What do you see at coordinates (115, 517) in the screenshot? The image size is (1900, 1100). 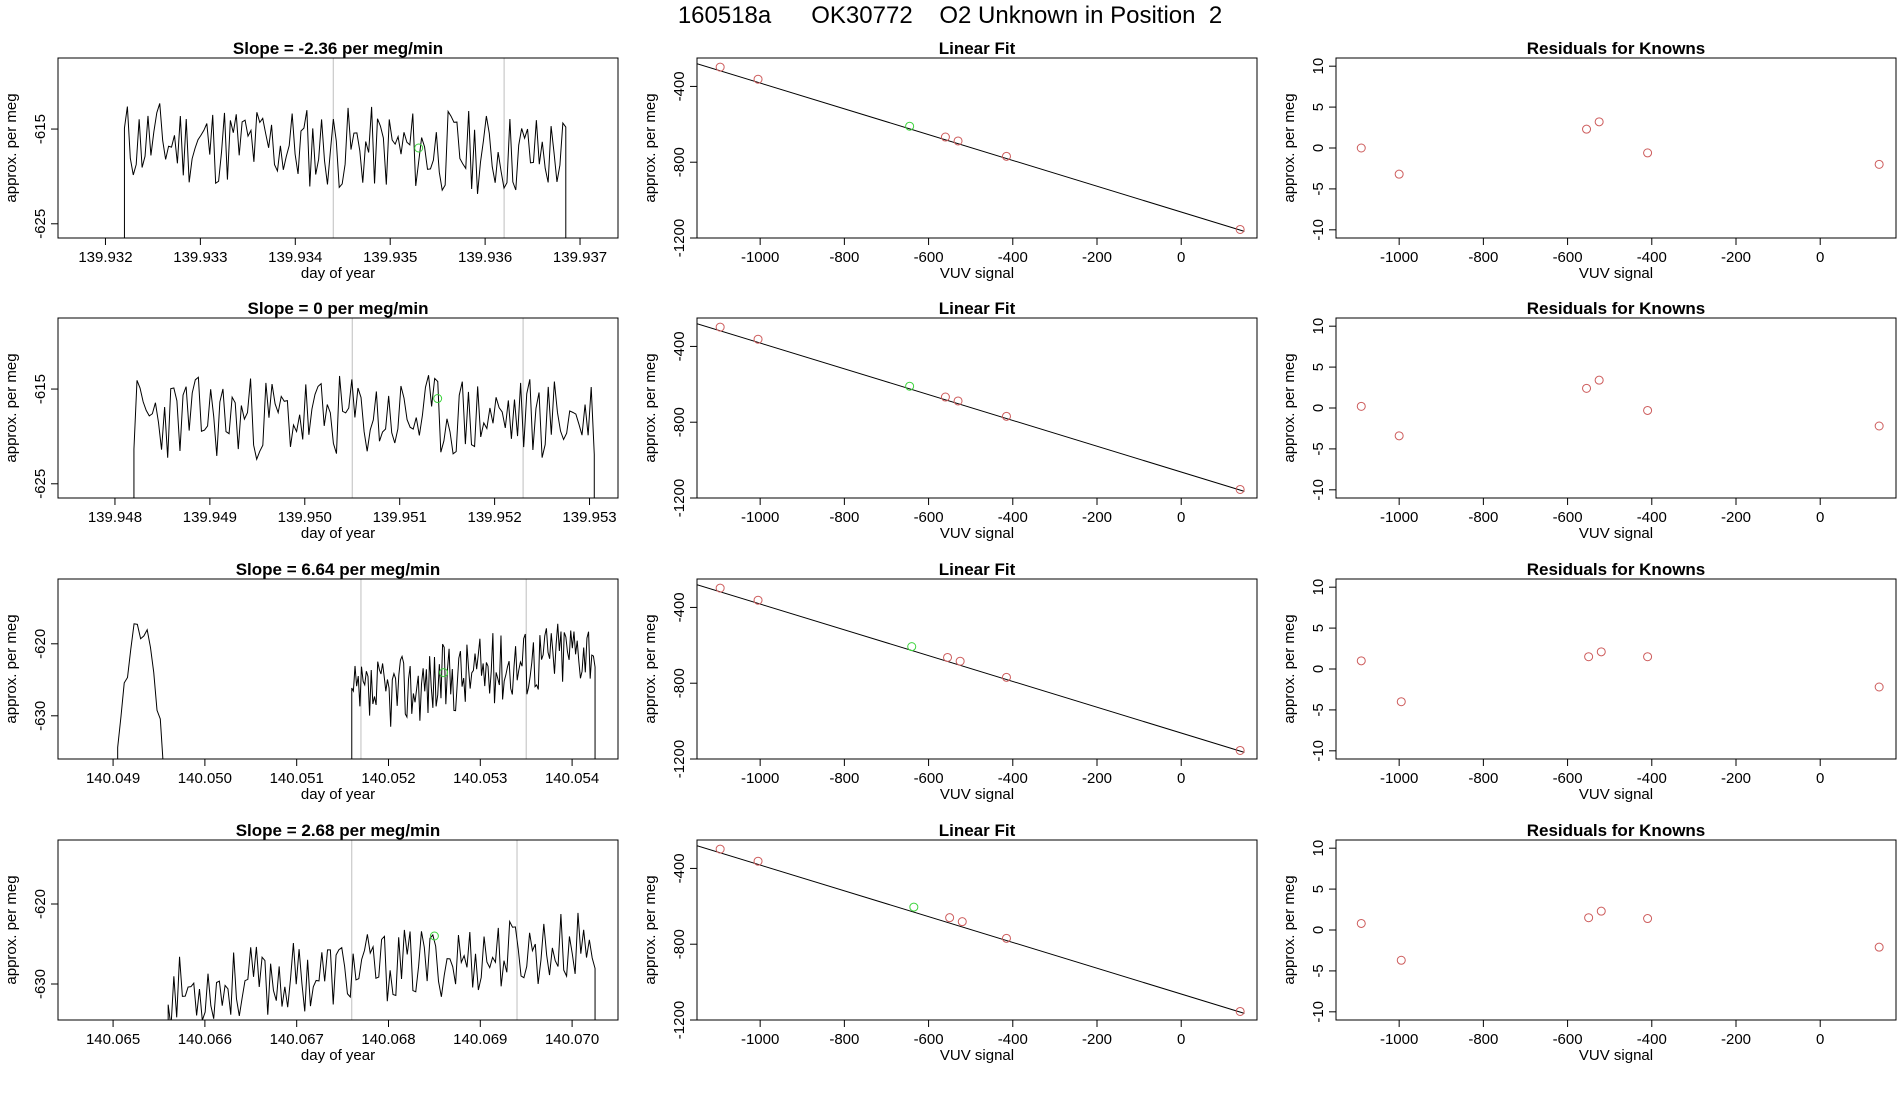 I see `x-tick-label: 139.948` at bounding box center [115, 517].